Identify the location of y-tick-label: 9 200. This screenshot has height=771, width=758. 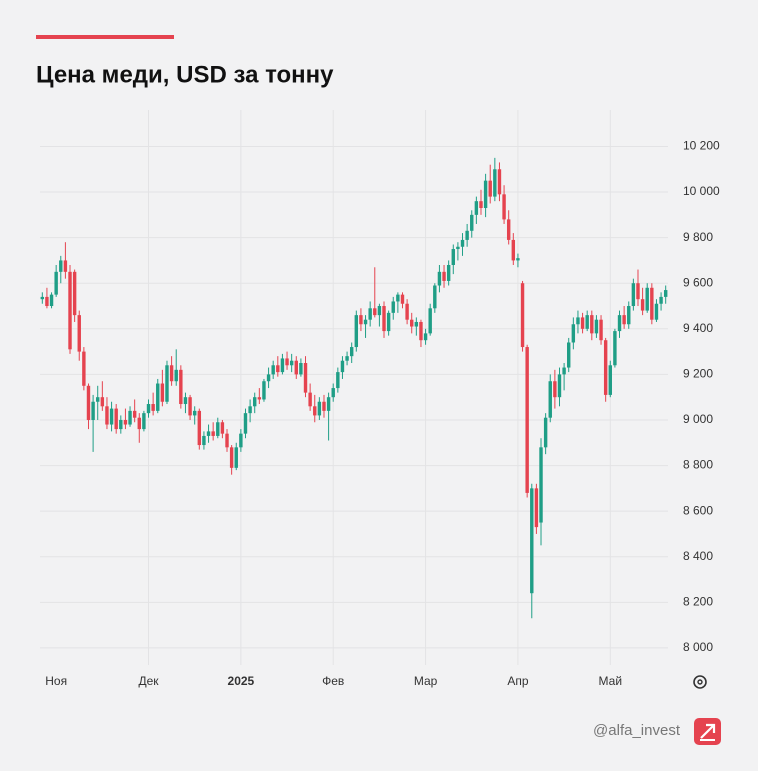
(698, 374).